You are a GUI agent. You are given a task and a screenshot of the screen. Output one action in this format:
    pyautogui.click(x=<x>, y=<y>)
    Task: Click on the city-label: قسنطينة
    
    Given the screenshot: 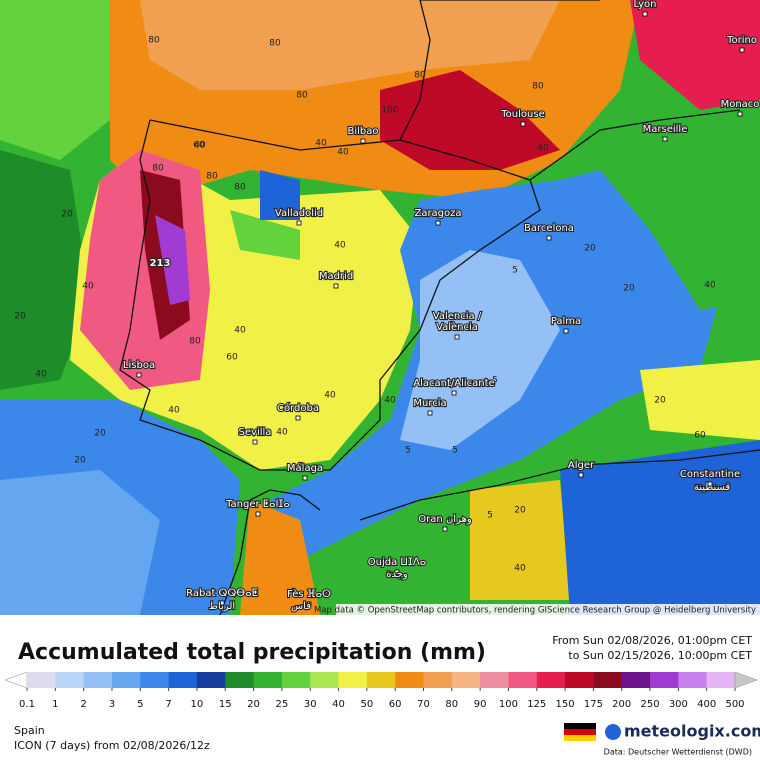 What is the action you would take?
    pyautogui.click(x=712, y=487)
    